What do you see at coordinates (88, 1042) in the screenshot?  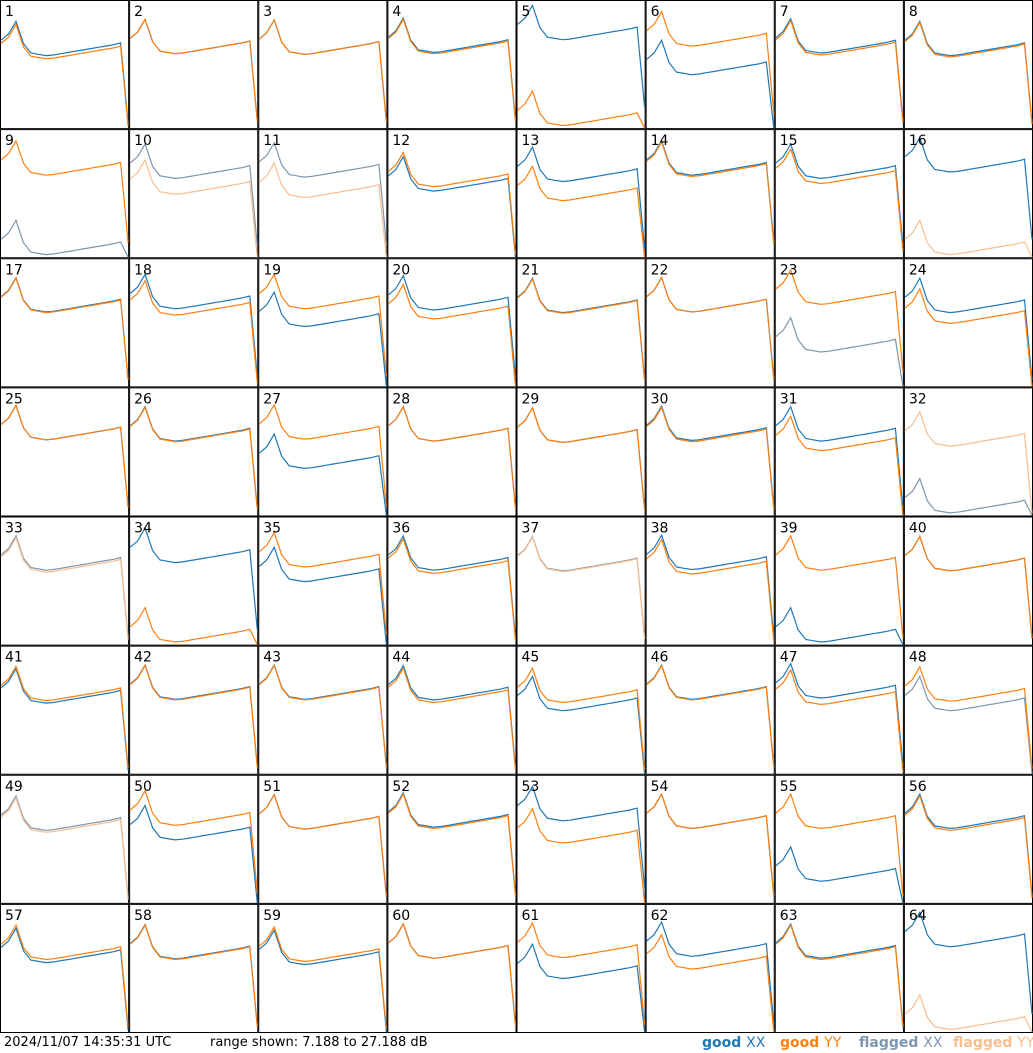 I see `timestamp-label: 2024/11/07 14:35:31 UTC` at bounding box center [88, 1042].